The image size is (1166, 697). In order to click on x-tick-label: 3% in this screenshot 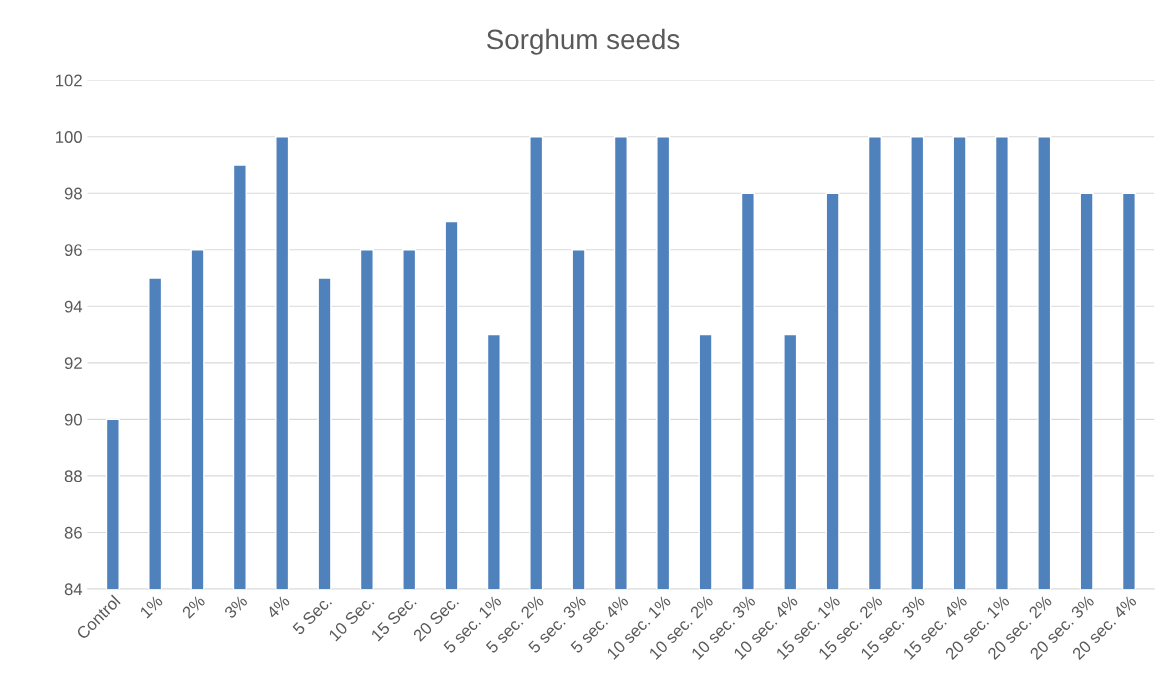, I will do `click(236, 607)`.